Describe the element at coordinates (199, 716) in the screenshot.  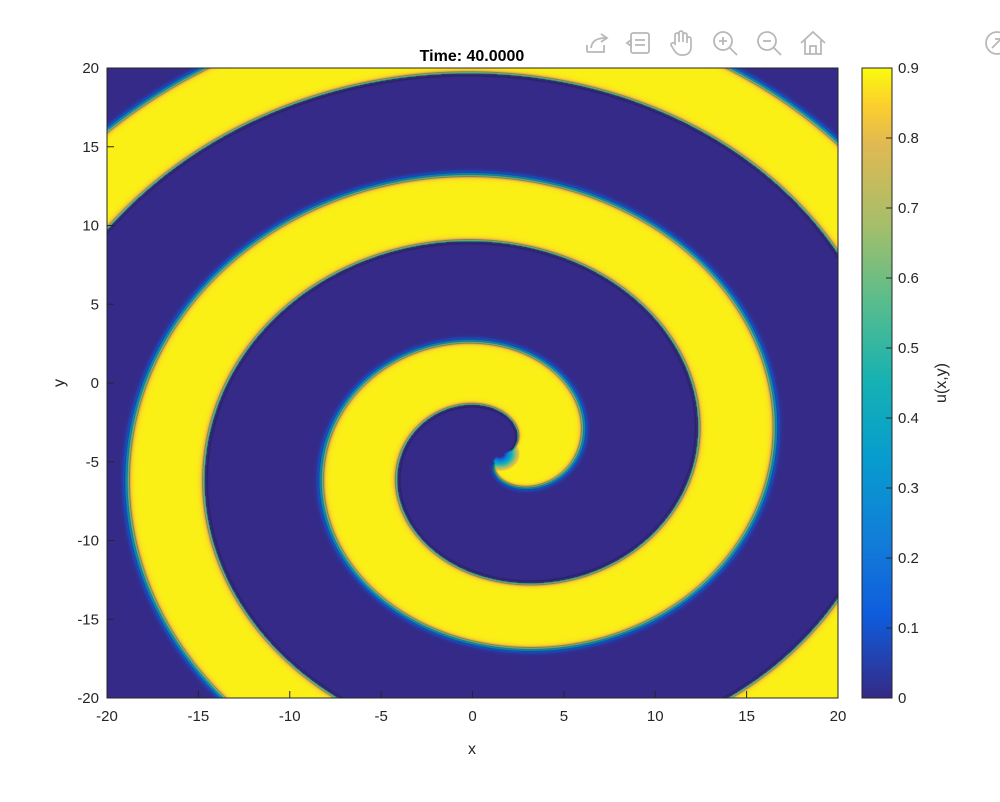
I see `x-tick-label: -15` at that location.